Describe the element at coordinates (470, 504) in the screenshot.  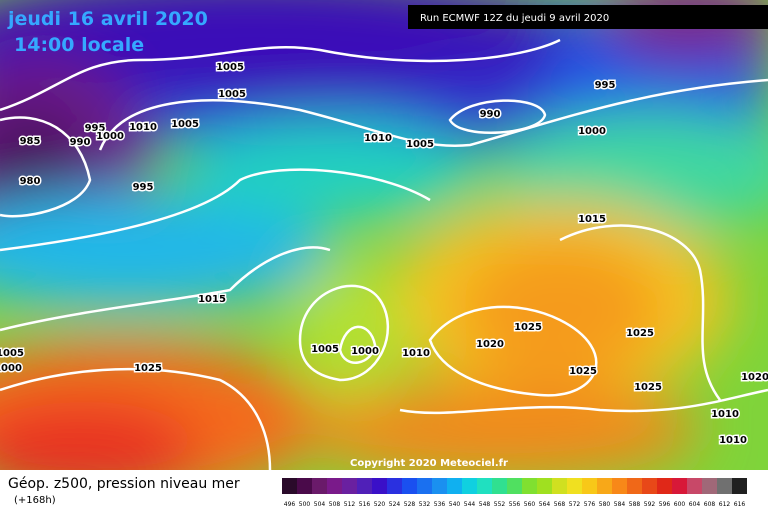
I see `legend-level: 544` at that location.